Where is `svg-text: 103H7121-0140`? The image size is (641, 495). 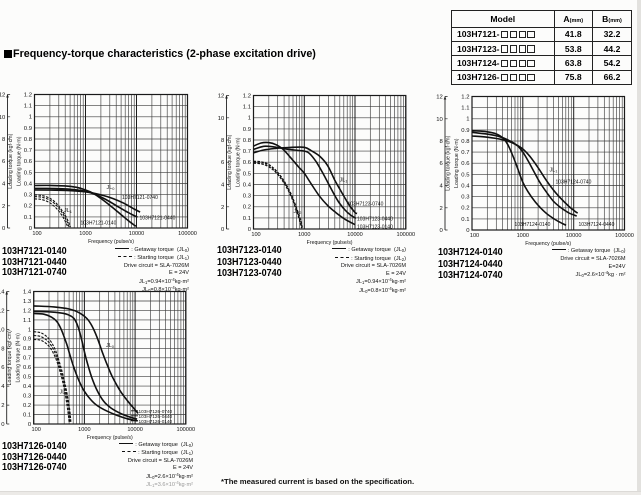 svg-text: 103H7121-0140 is located at coordinates (99, 224).